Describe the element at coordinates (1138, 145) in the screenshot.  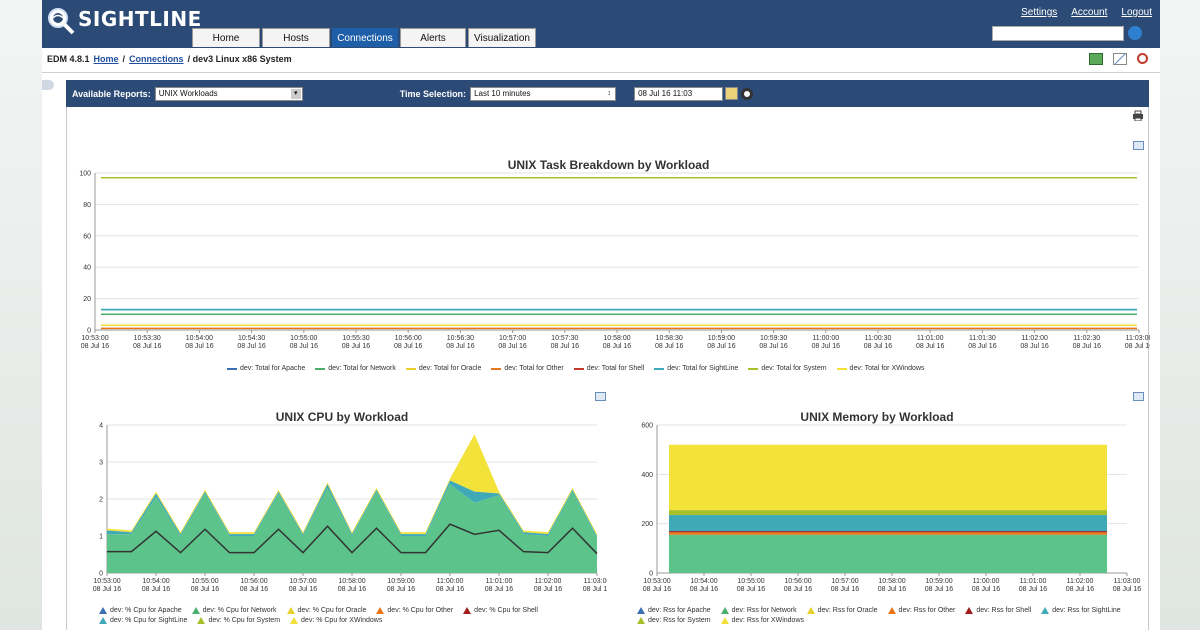
I see `task-chart-menu-icon` at that location.